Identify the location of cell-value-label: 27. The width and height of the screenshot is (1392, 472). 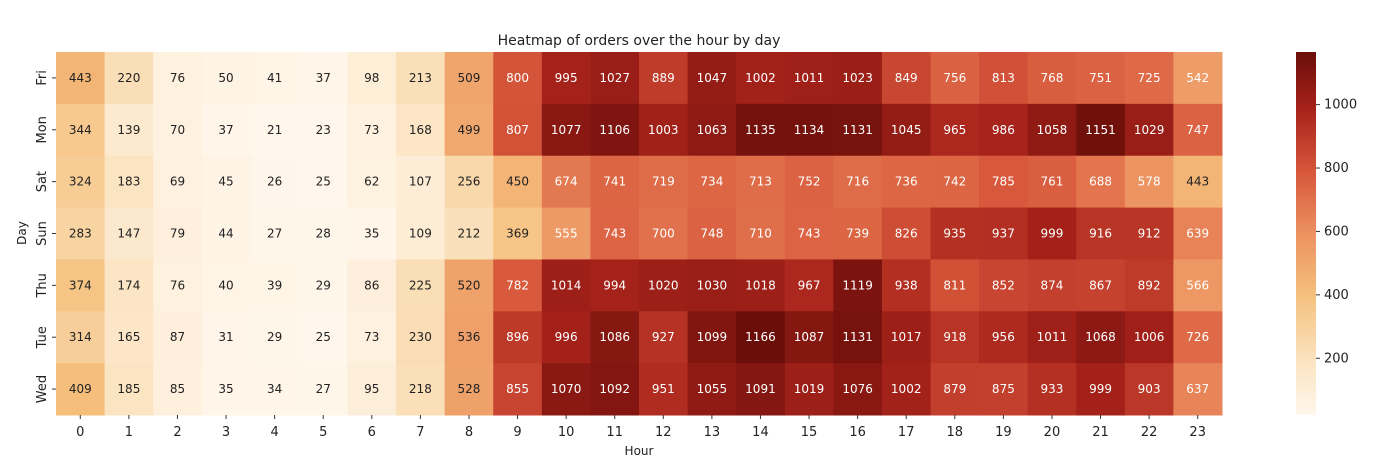
(323, 389).